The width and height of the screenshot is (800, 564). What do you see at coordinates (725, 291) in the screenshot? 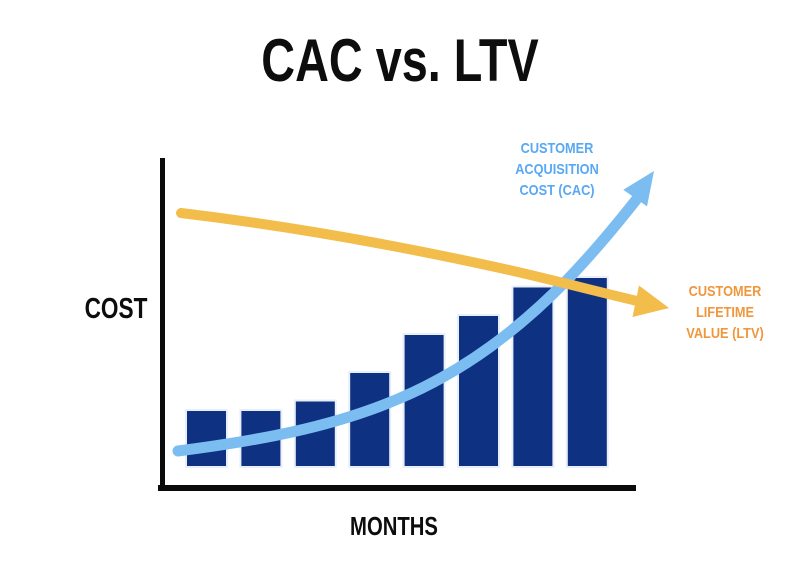
I see `ltv-annotation-line-1: CUSTOMER` at bounding box center [725, 291].